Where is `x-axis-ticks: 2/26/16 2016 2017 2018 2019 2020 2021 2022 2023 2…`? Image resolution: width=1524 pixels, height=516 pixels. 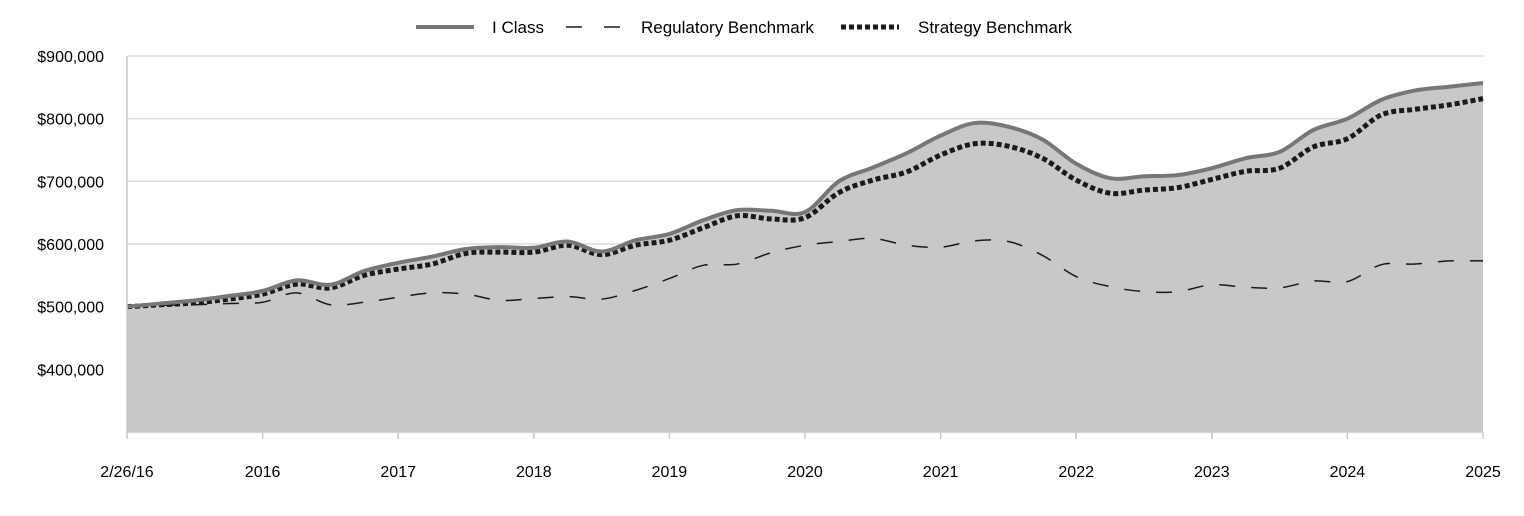
x-axis-ticks: 2/26/16 2016 2017 2018 2019 2020 2021 2022 2023 2… is located at coordinates (800, 456).